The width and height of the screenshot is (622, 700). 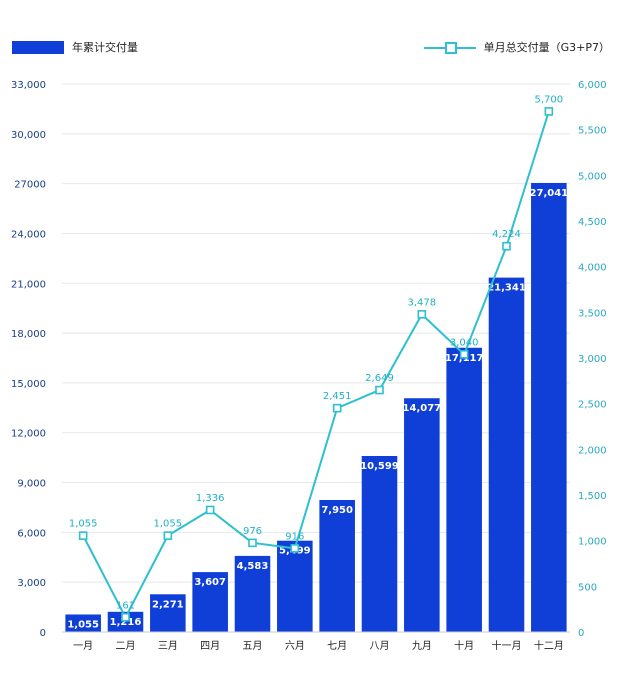 I want to click on y-right-tick-label: 1,500, so click(x=592, y=496).